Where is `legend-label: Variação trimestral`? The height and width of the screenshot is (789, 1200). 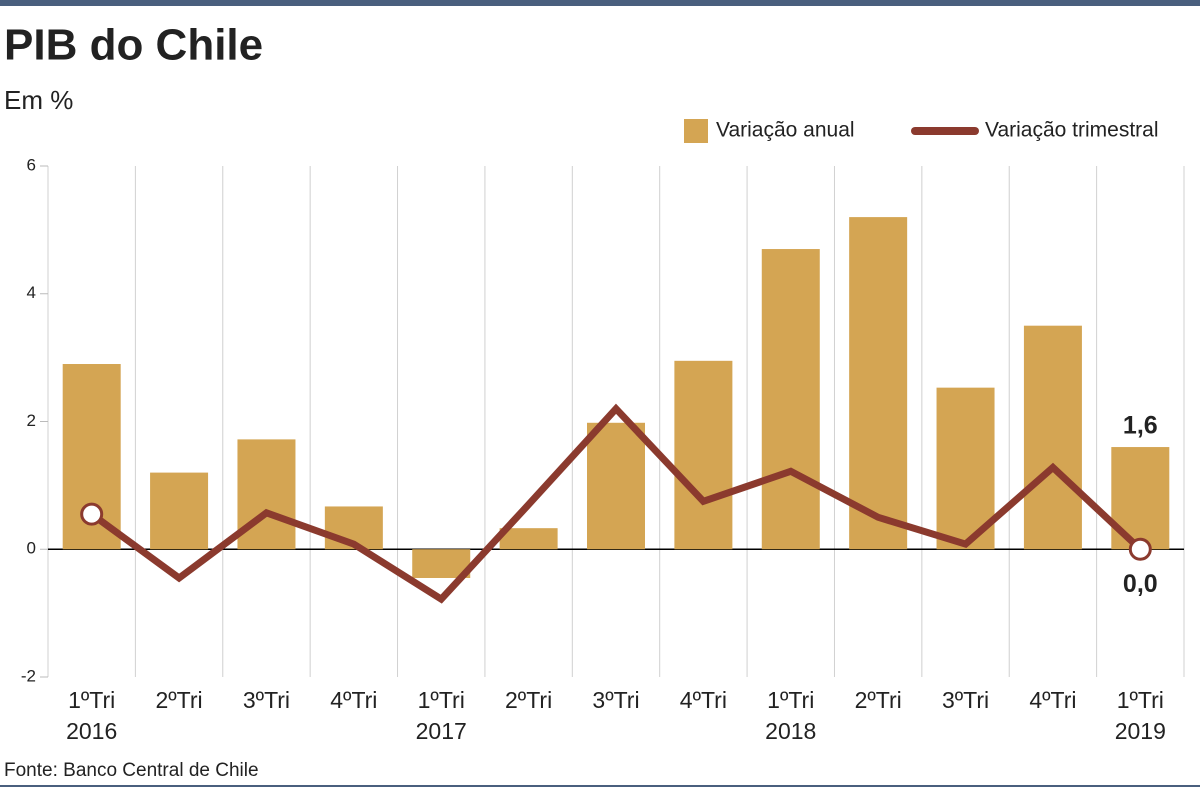
legend-label: Variação trimestral is located at coordinates (1072, 130).